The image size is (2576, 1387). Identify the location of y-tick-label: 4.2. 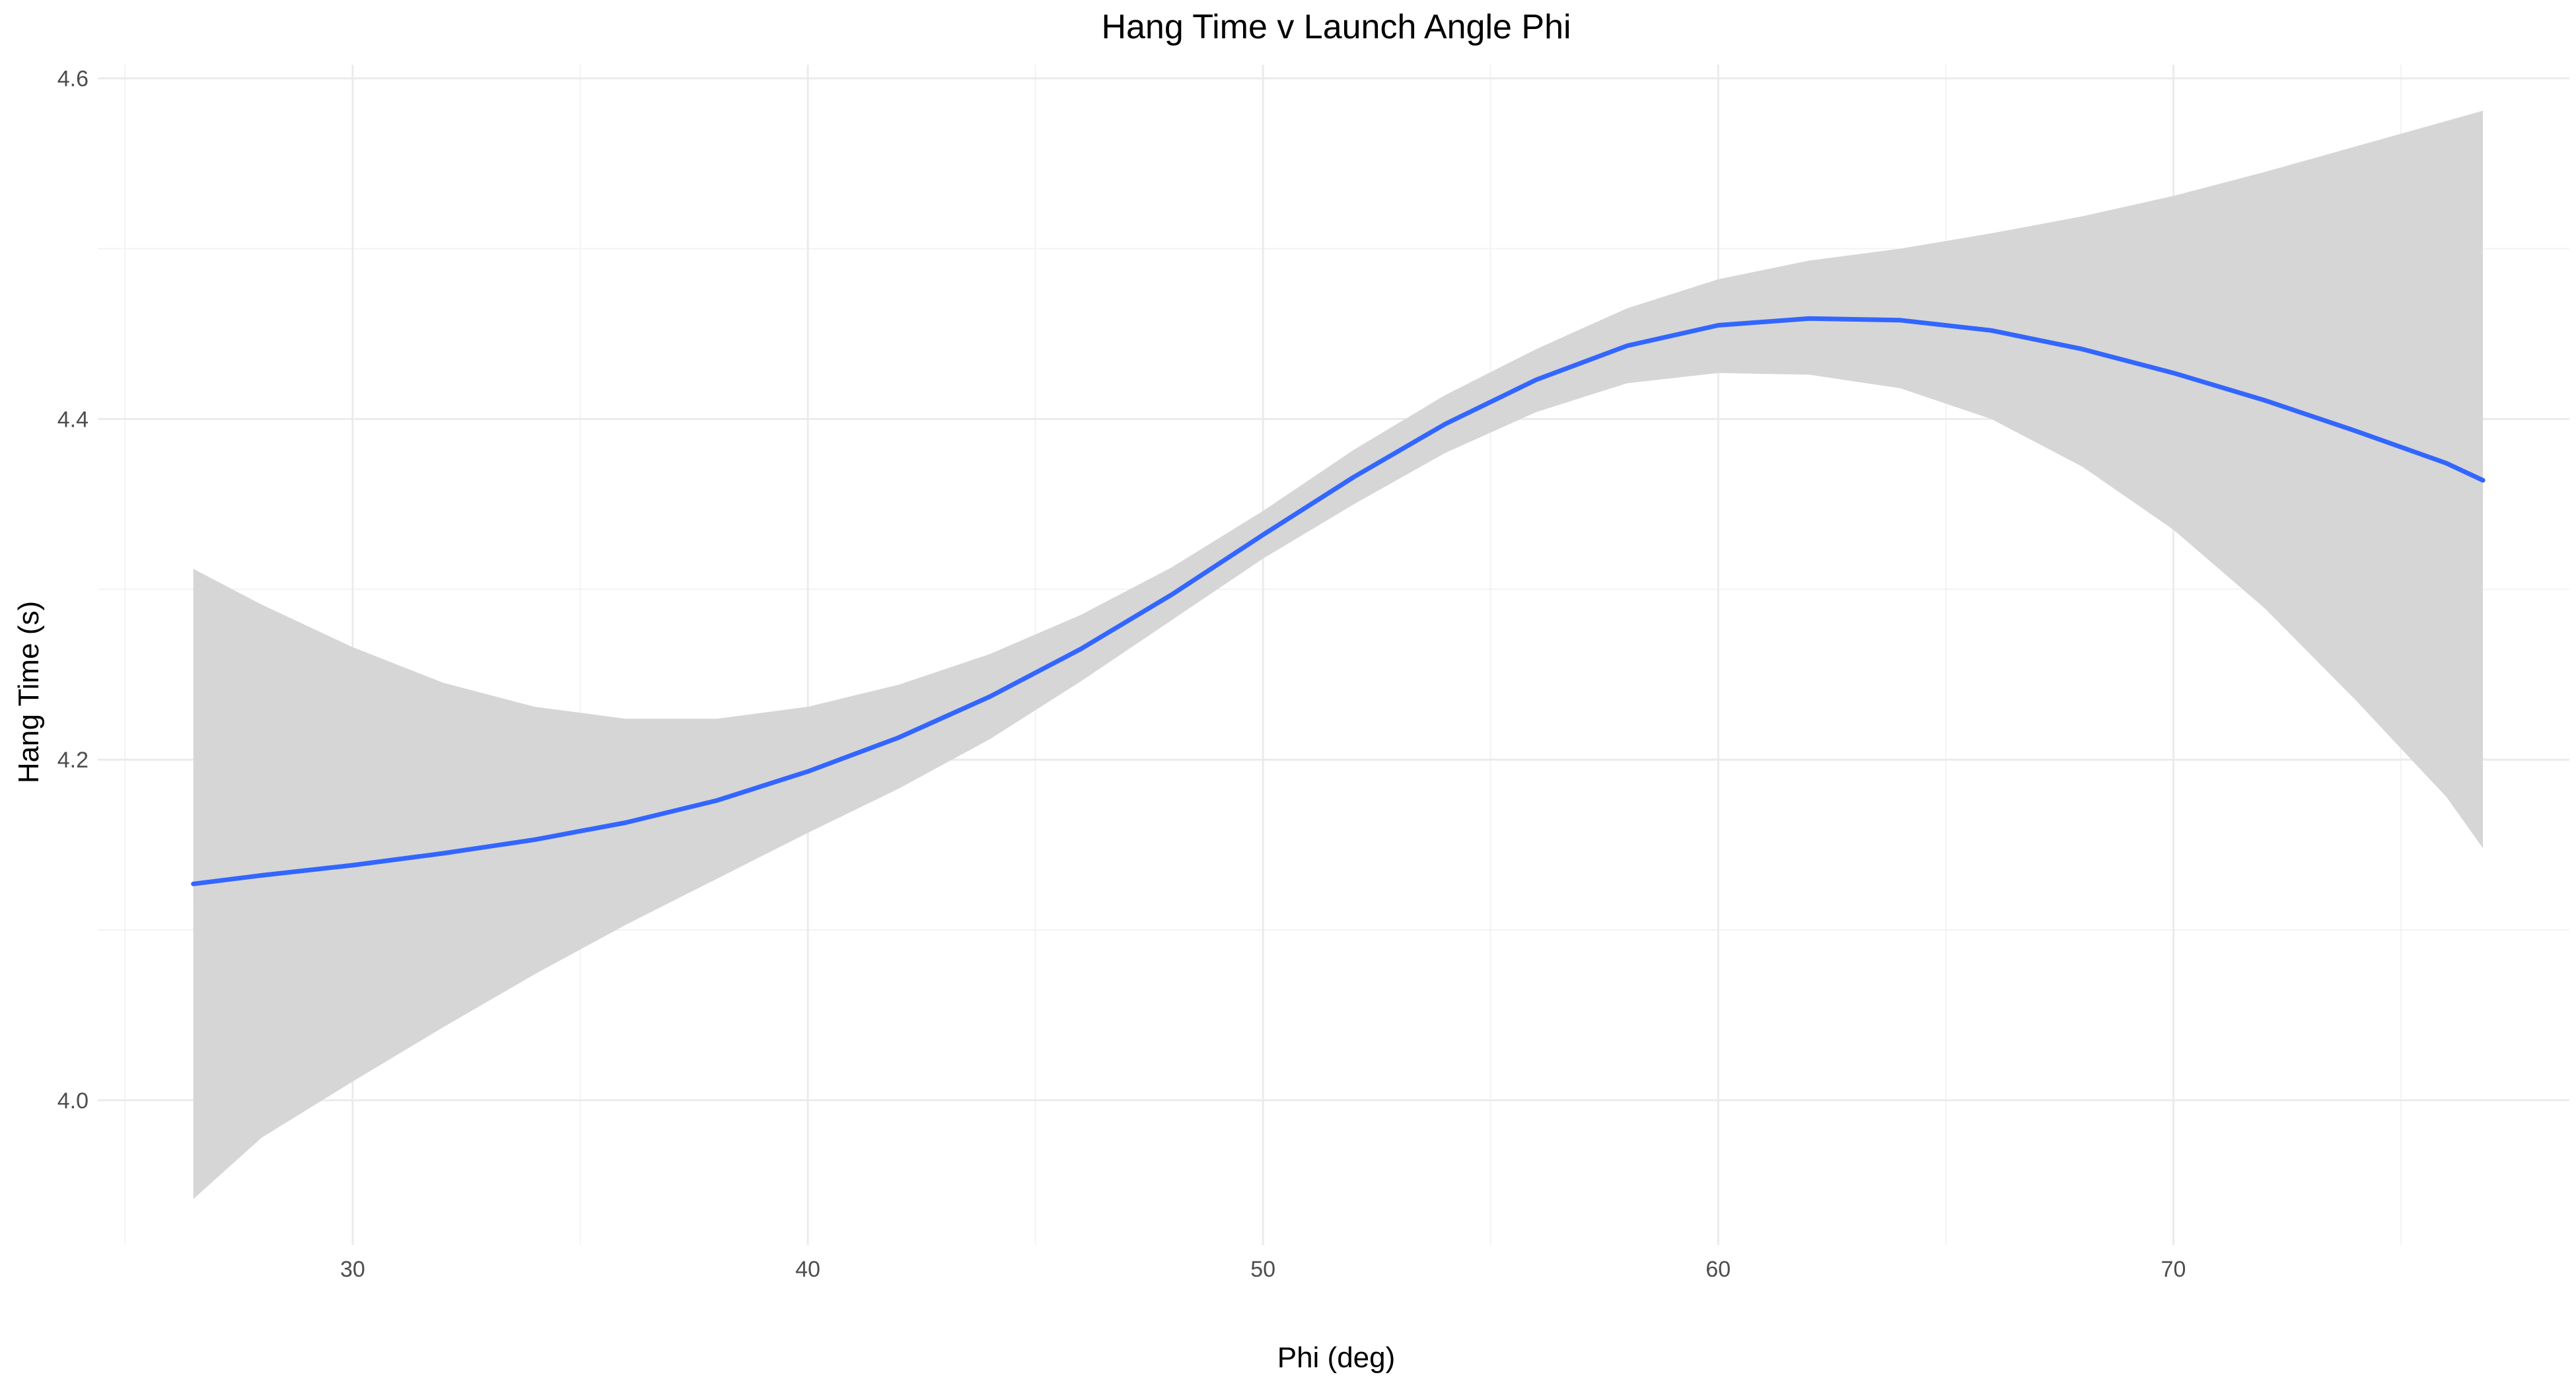
(73, 760).